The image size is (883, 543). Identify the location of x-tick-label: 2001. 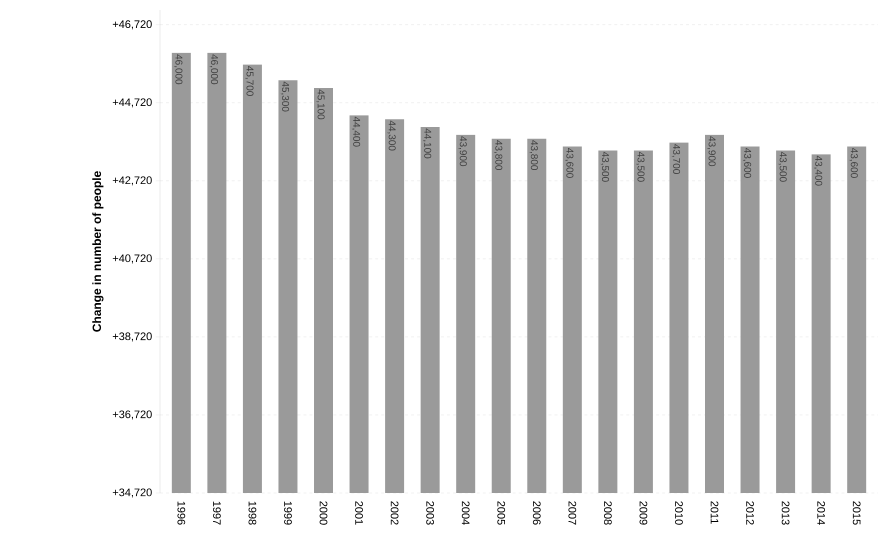
(359, 513).